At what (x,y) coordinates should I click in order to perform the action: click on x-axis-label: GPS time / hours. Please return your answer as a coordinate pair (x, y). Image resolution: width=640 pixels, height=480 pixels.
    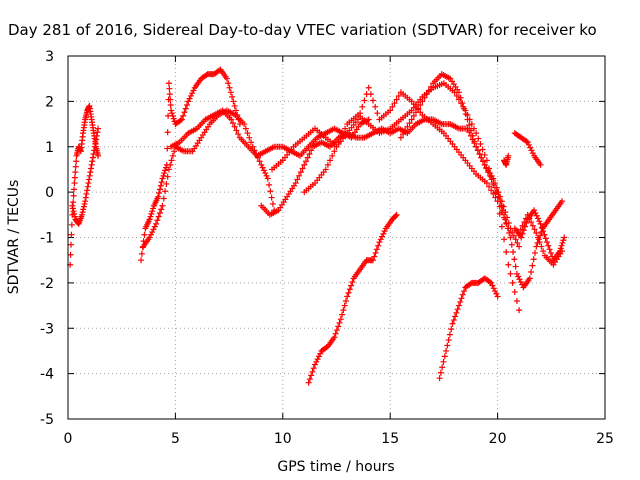
    Looking at the image, I should click on (335, 467).